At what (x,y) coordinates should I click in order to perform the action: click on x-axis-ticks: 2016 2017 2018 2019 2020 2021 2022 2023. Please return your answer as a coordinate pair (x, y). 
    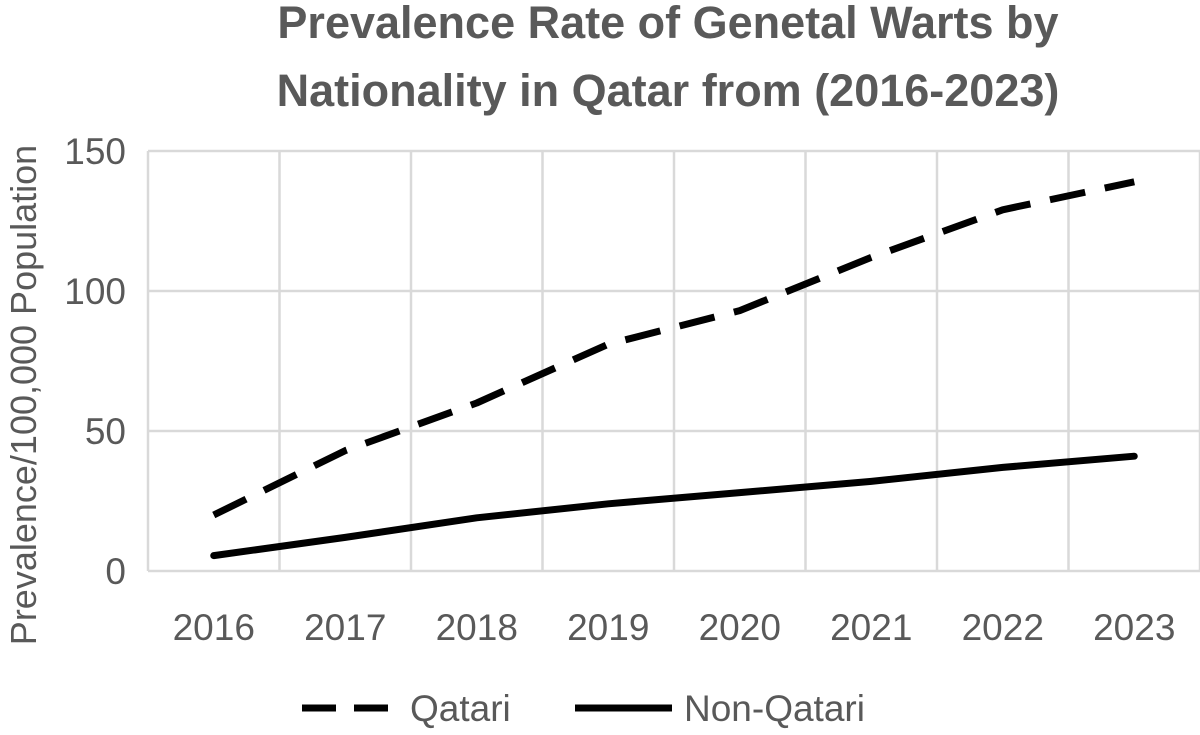
    Looking at the image, I should click on (674, 627).